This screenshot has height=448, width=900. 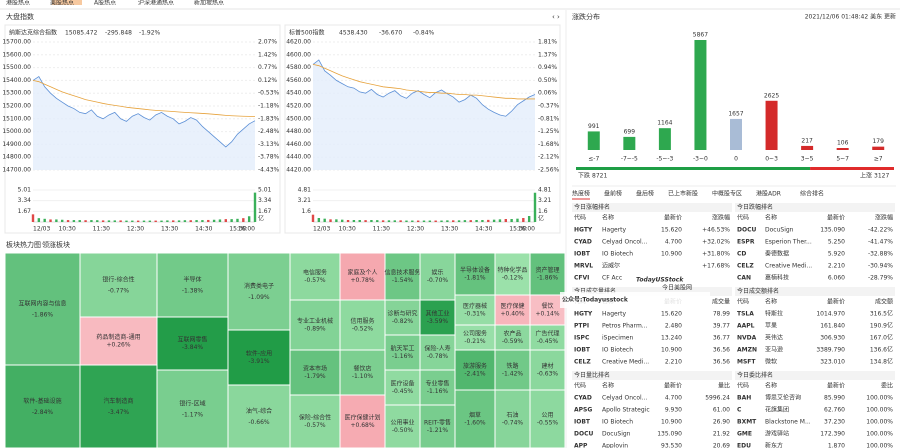 What do you see at coordinates (768, 194) in the screenshot?
I see `rank-tab: 港股ADR` at bounding box center [768, 194].